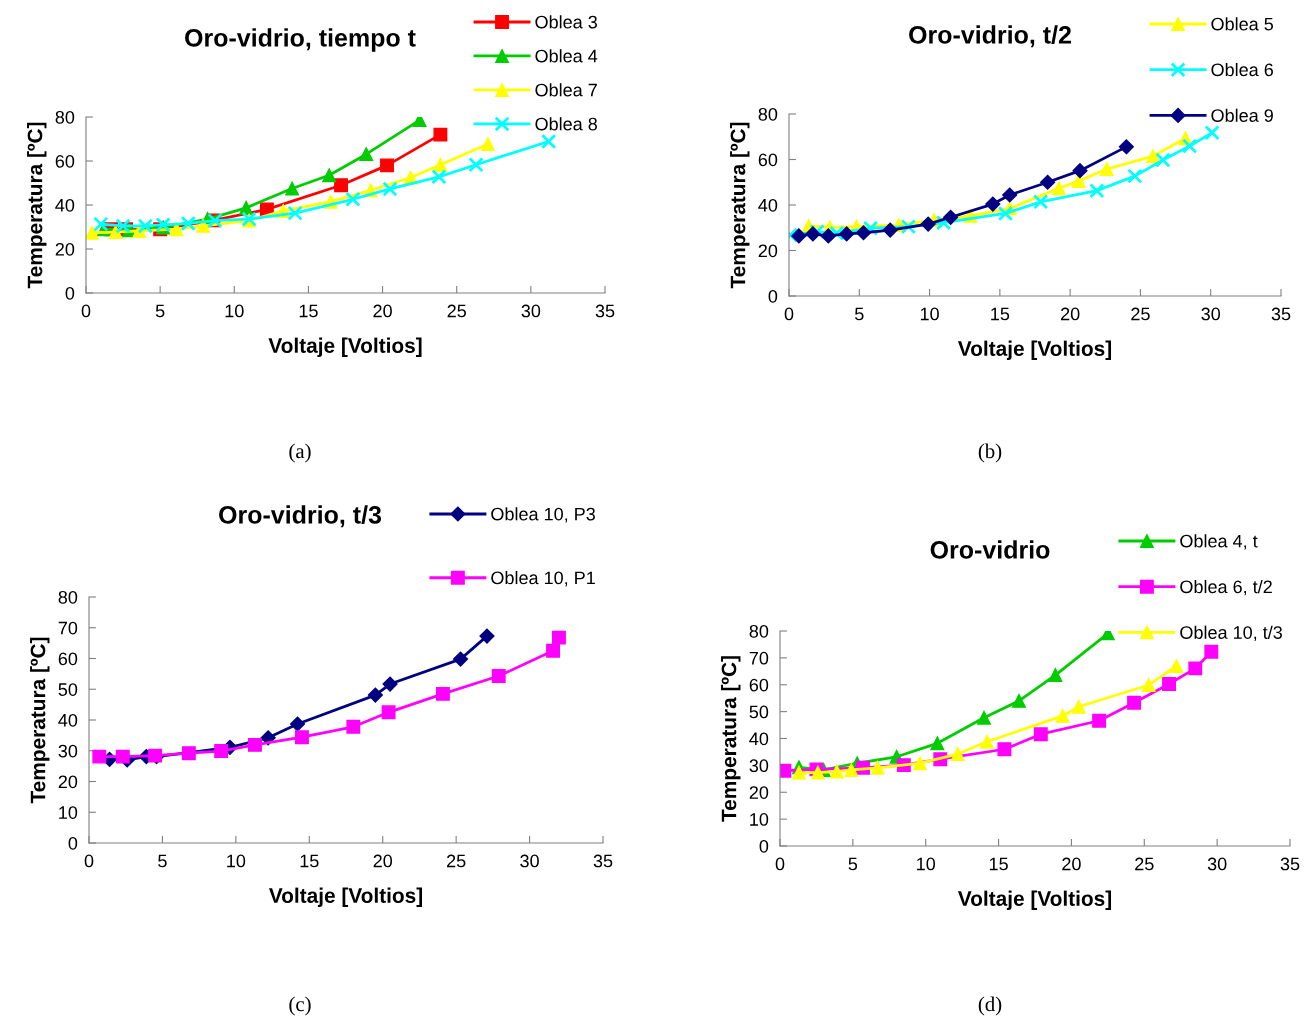 The width and height of the screenshot is (1315, 1019). Describe the element at coordinates (1226, 587) in the screenshot. I see `legend-label: Oblea 6, t/2` at that location.